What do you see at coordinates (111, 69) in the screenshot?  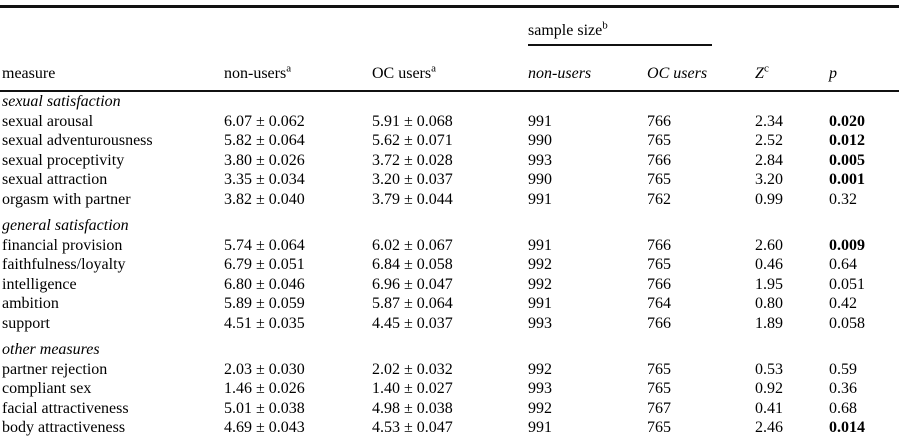 I see `col-header-measure: measure` at bounding box center [111, 69].